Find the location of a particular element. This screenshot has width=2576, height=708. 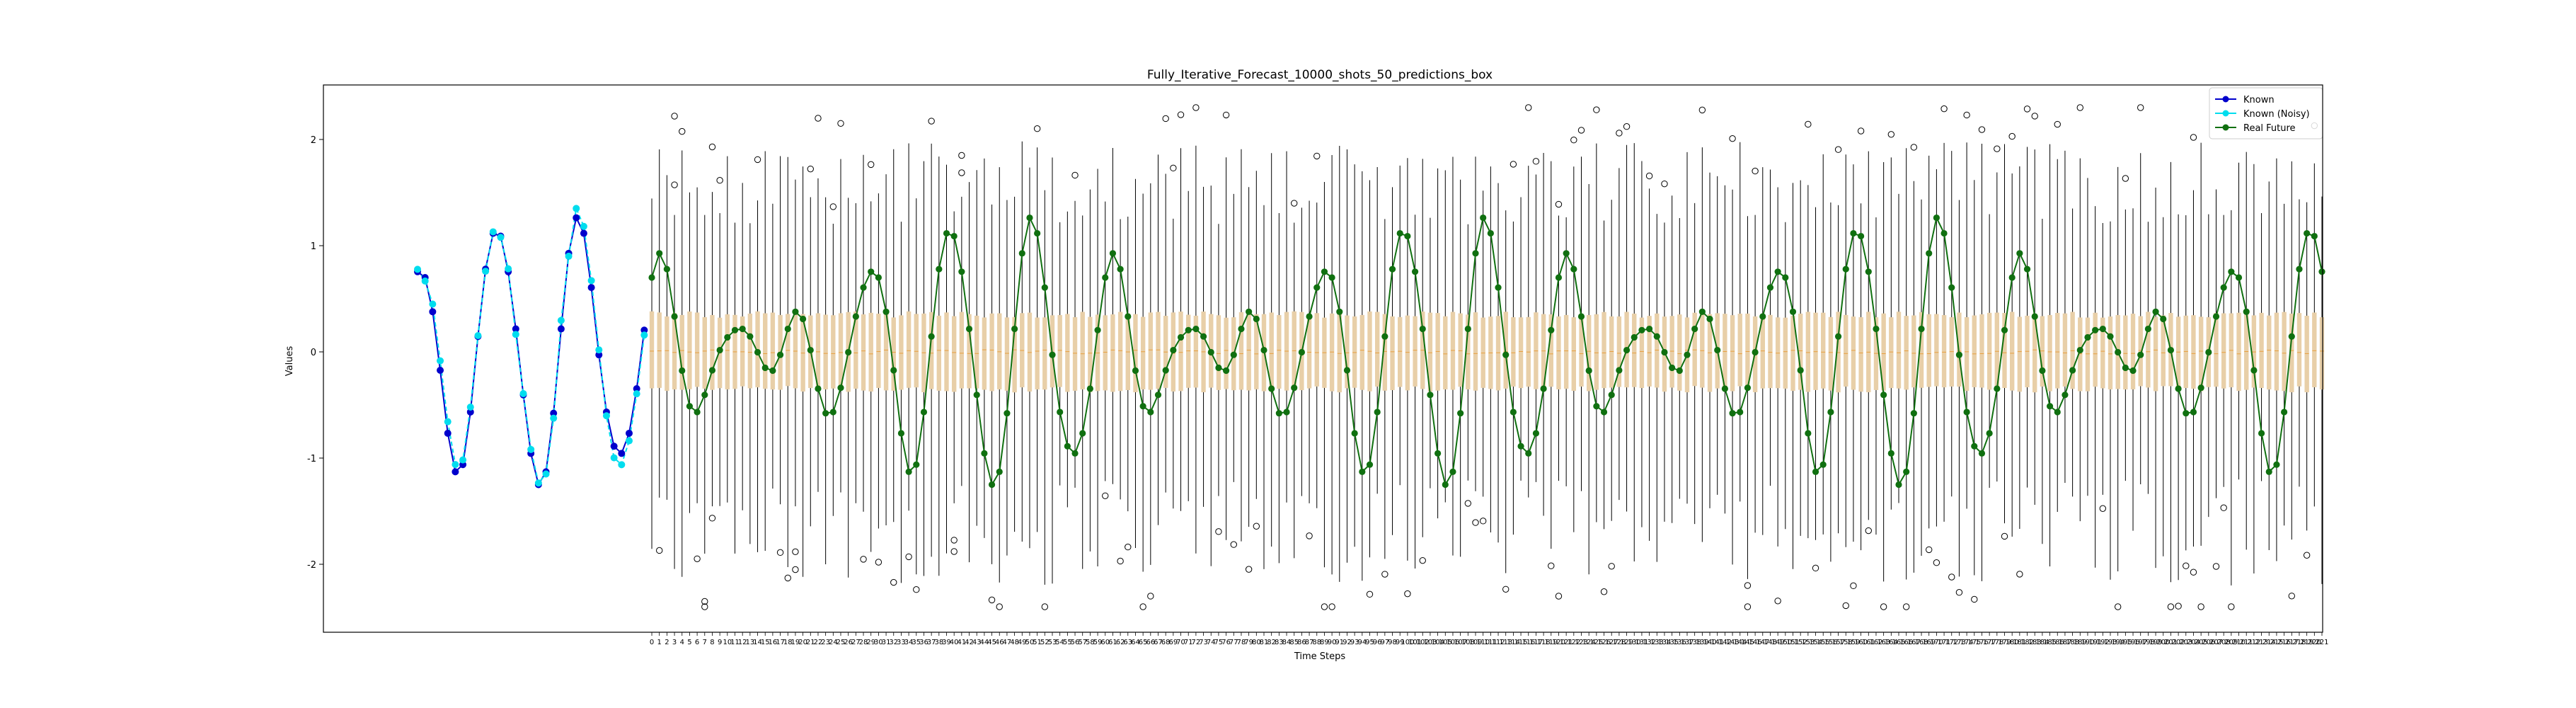

x-axis-label: Time Steps is located at coordinates (1320, 656).